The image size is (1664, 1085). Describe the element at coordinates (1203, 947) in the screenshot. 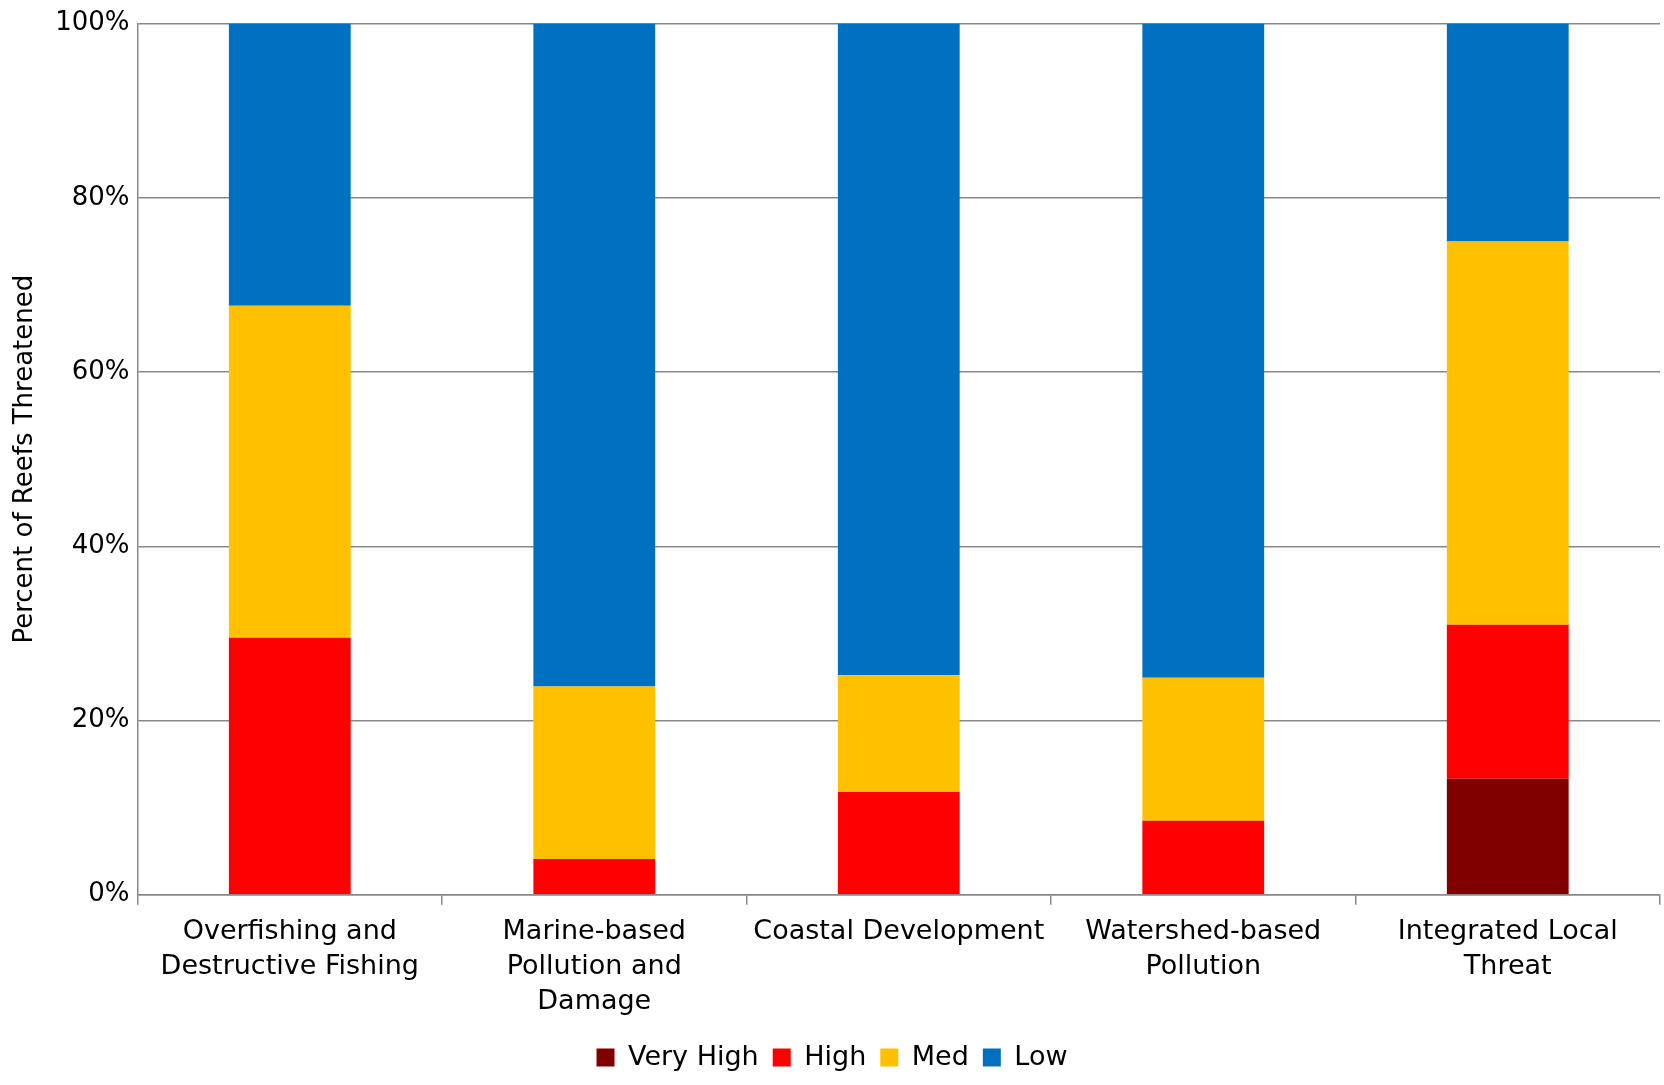

I see `x-tick-label: Watershed-based Pollution` at that location.